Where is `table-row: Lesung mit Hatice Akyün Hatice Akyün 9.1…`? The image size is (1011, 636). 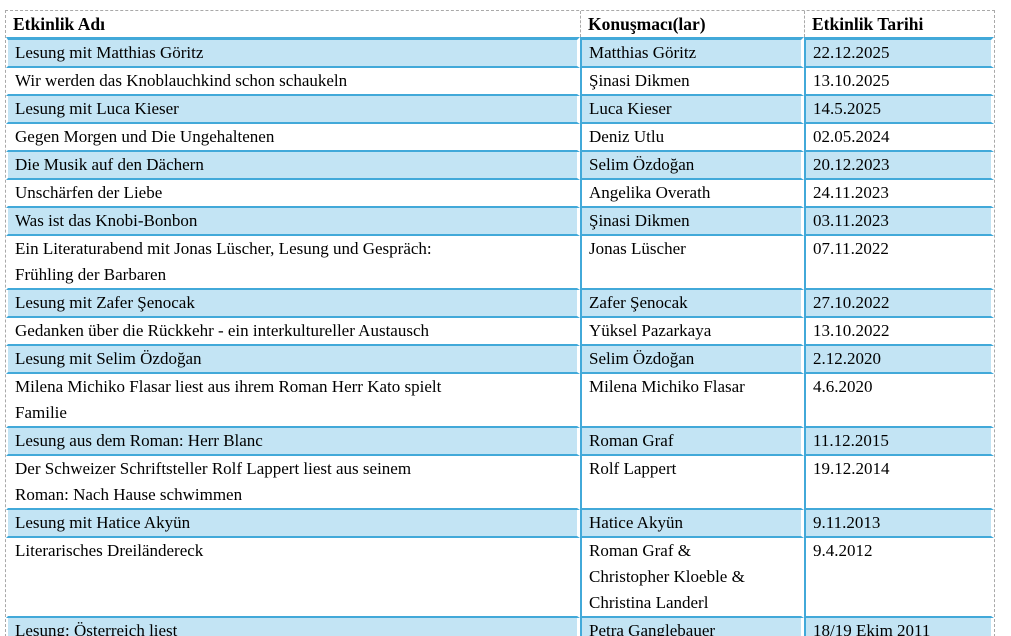
table-row: Lesung mit Hatice Akyün Hatice Akyün 9.1… is located at coordinates (500, 524).